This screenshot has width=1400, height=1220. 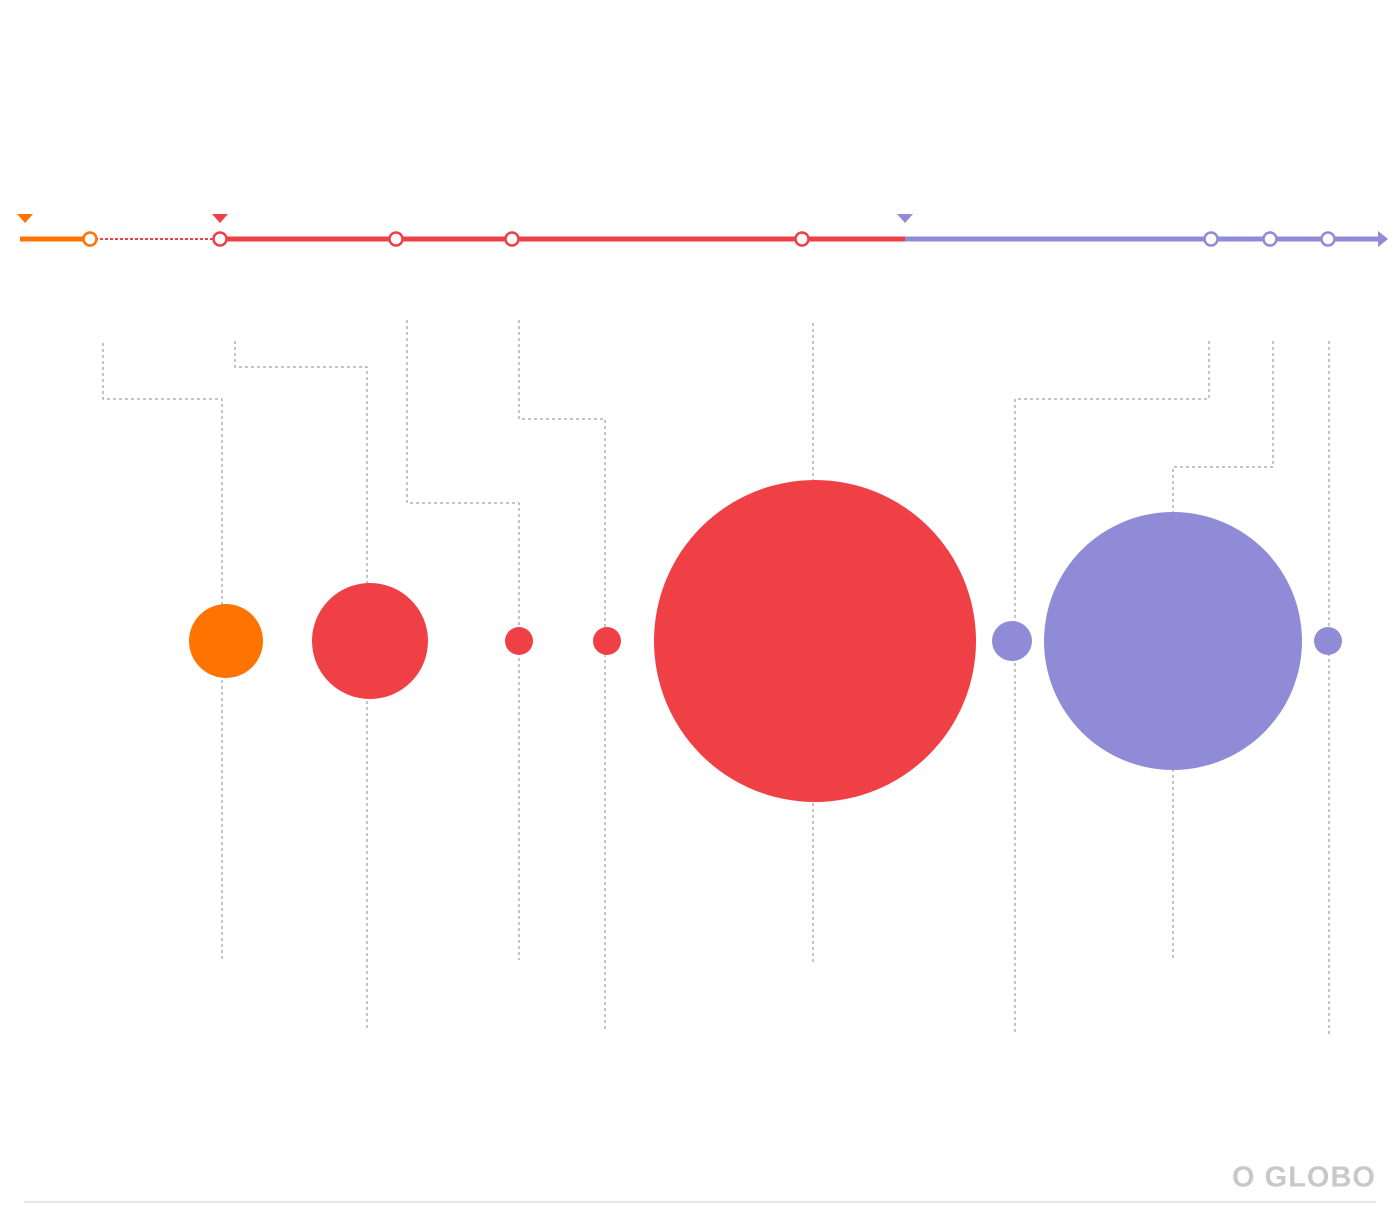 What do you see at coordinates (702, 230) in the screenshot?
I see `timeline` at bounding box center [702, 230].